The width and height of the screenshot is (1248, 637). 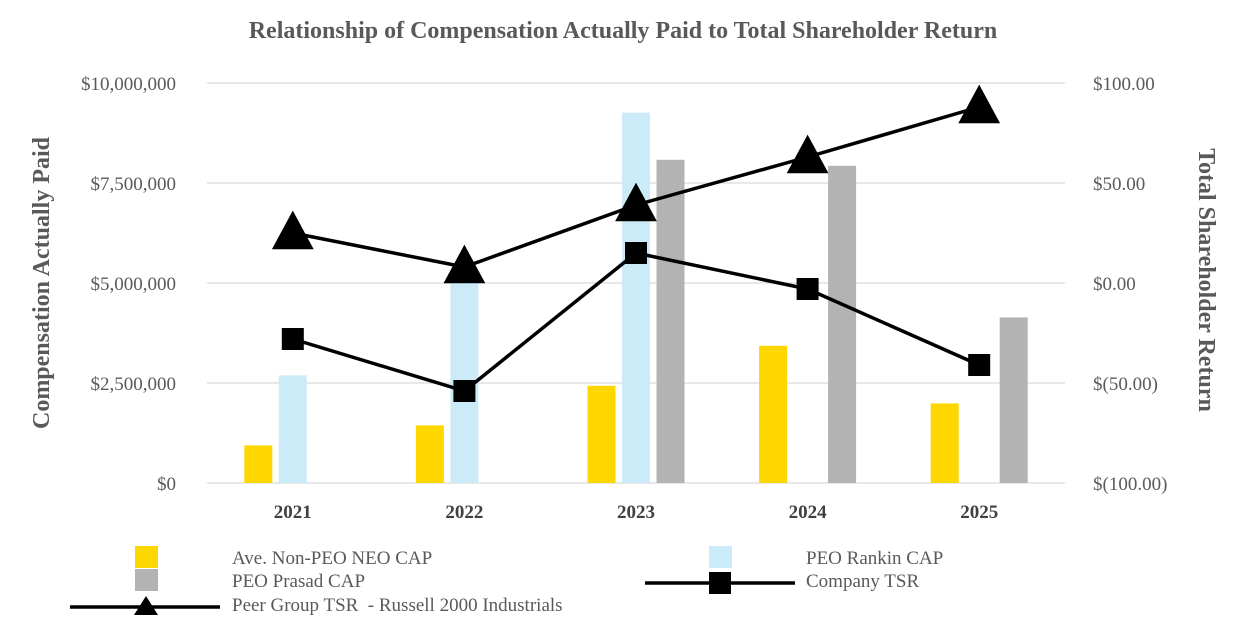 What do you see at coordinates (134, 384) in the screenshot?
I see `y-tick-left: $2,500,000` at bounding box center [134, 384].